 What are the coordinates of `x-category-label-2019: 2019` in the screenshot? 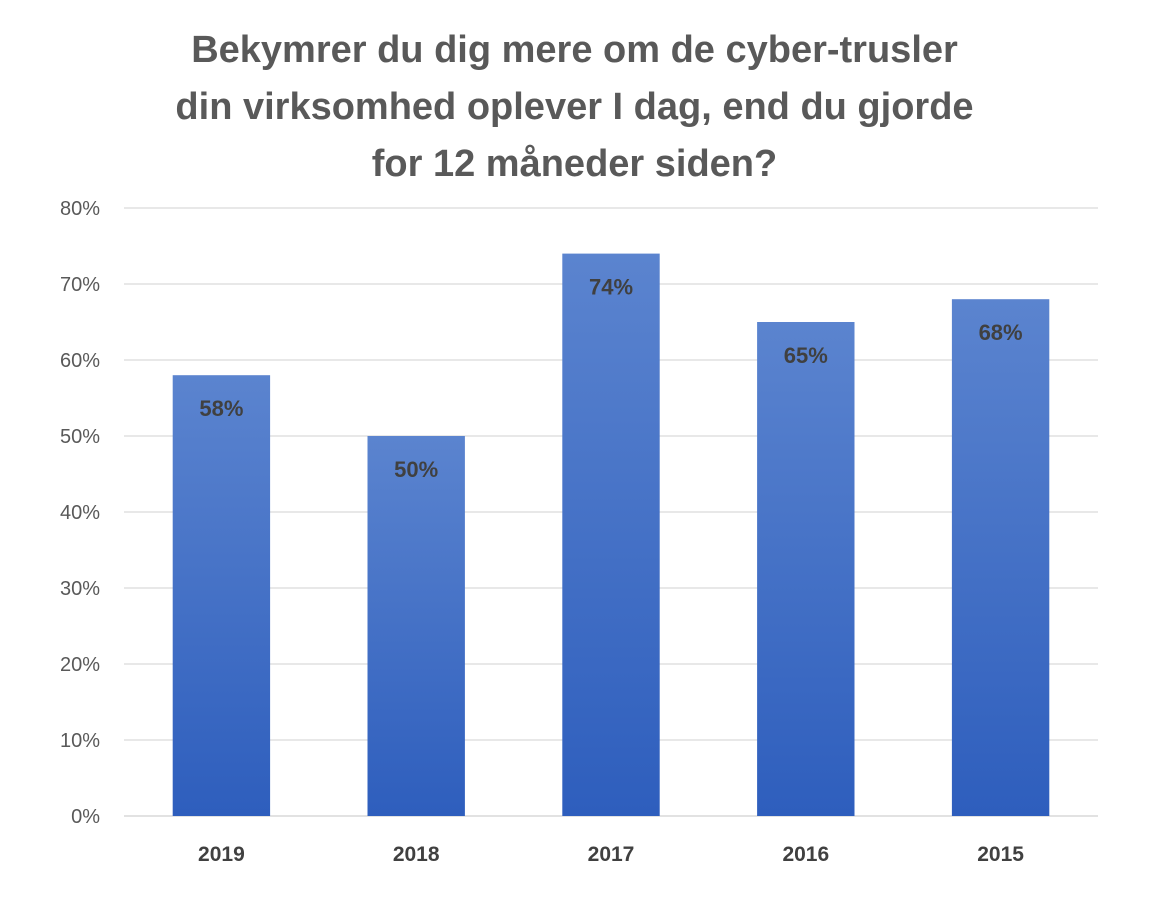 It's located at (221, 854).